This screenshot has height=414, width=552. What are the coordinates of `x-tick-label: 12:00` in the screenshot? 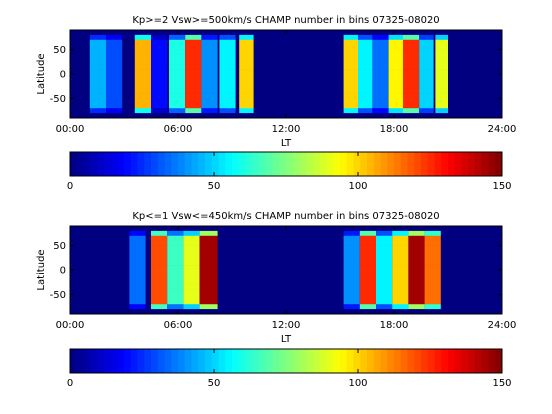 It's located at (286, 325).